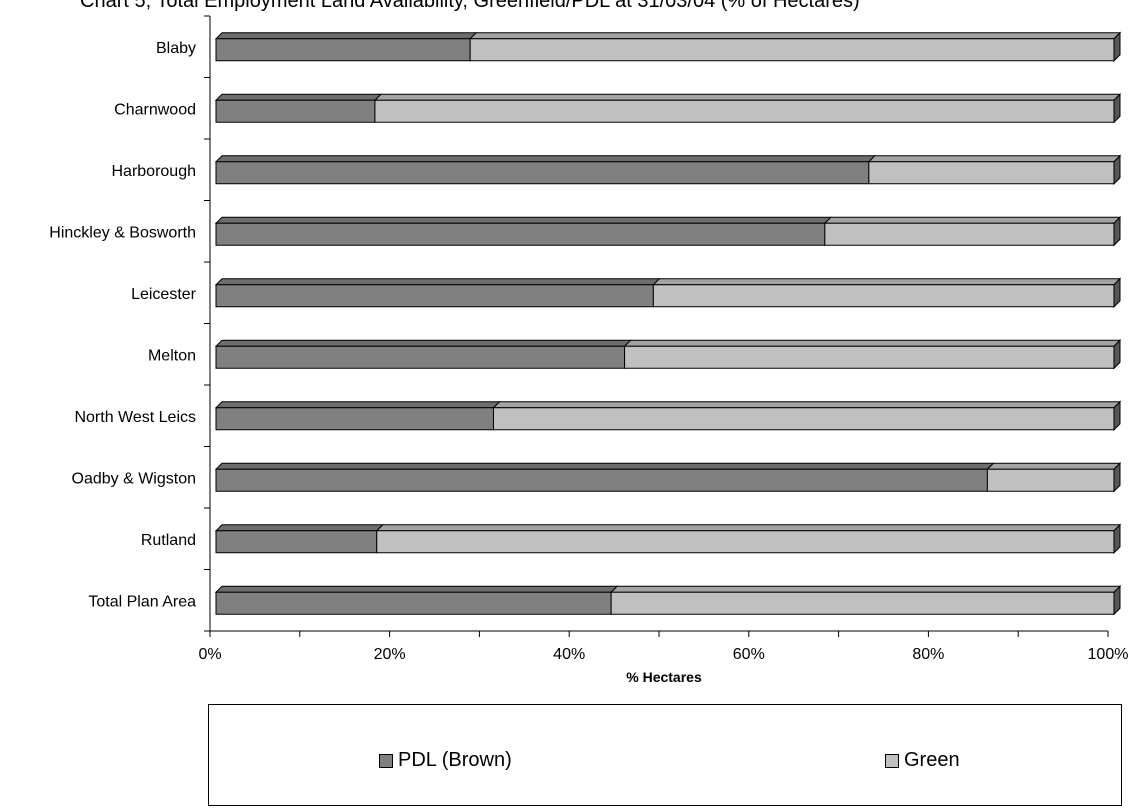 This screenshot has height=808, width=1138. Describe the element at coordinates (1108, 654) in the screenshot. I see `x-tick-label: 100%` at that location.